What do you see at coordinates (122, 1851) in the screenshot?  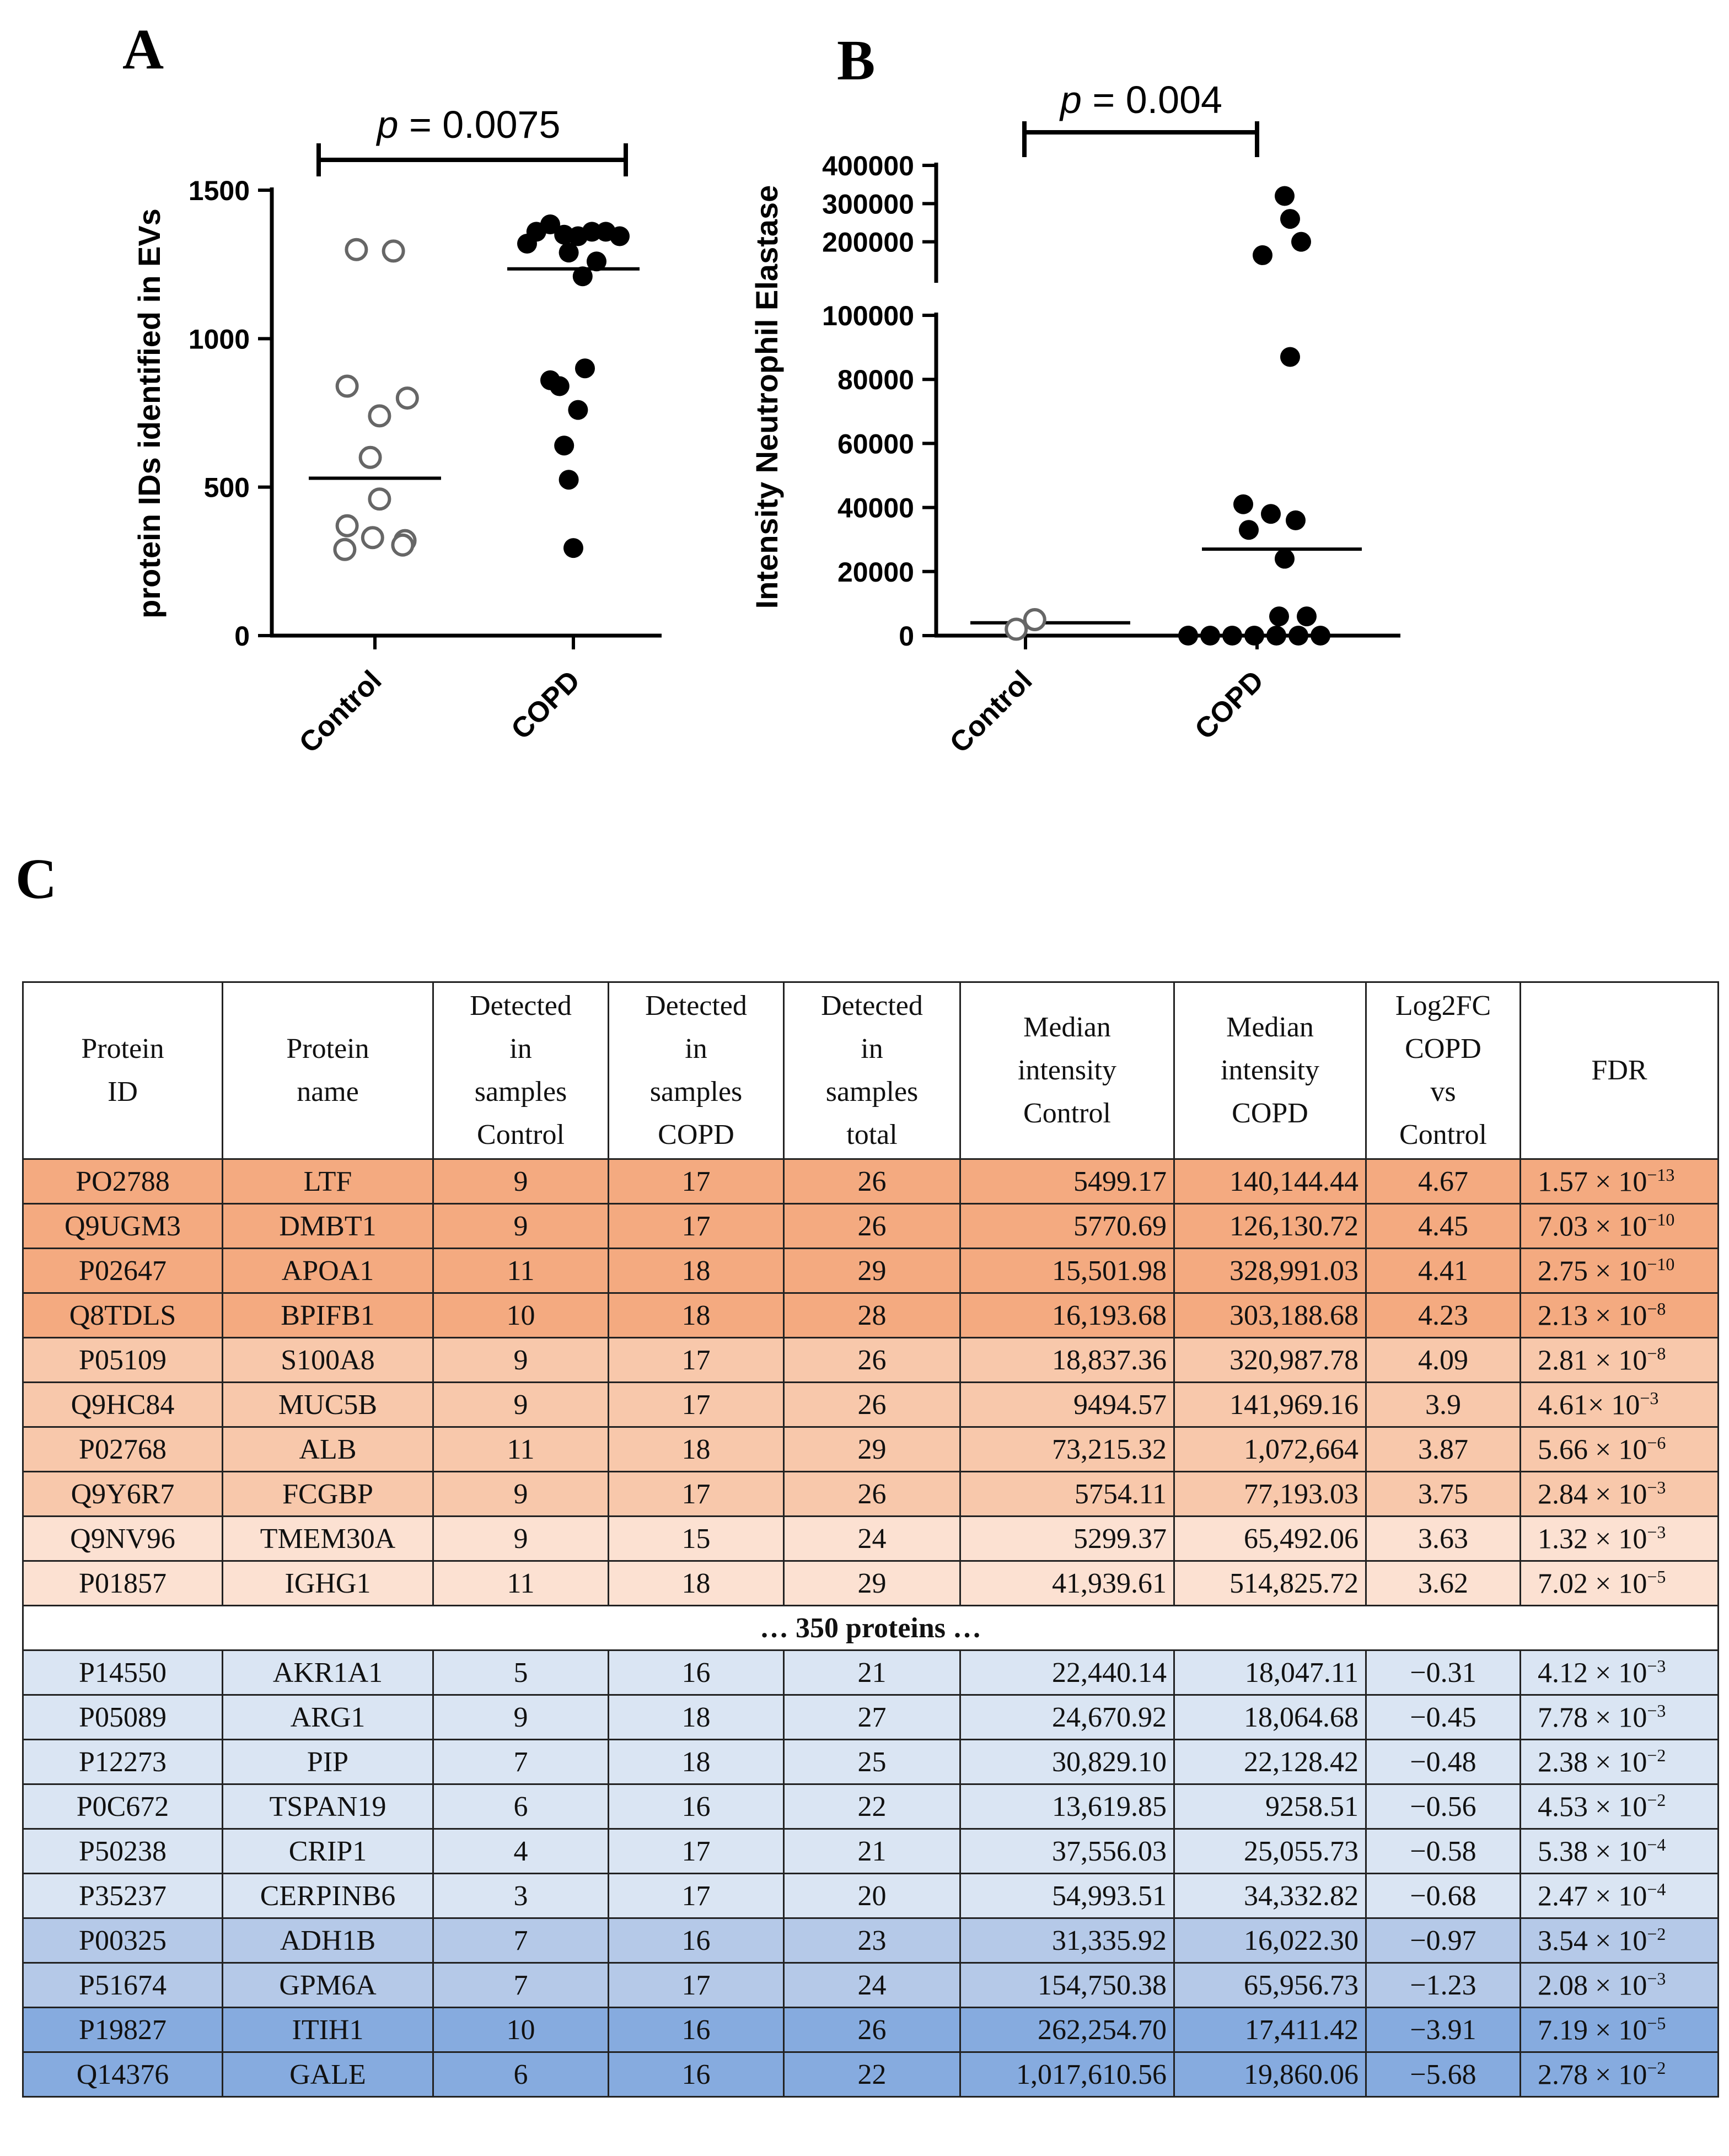 I see `table-cell: P50238` at bounding box center [122, 1851].